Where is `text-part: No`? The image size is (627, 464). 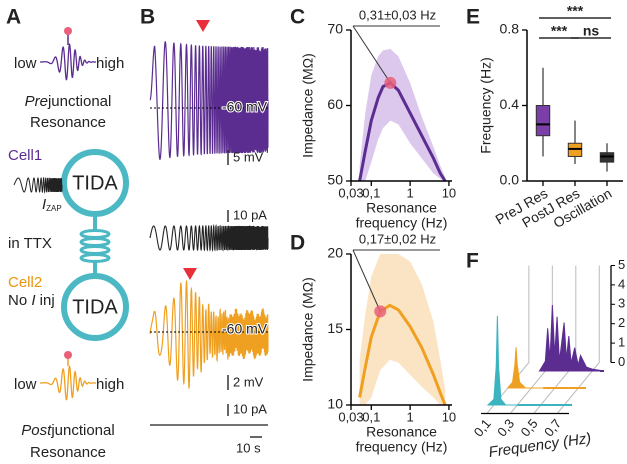 text-part: No is located at coordinates (19, 300).